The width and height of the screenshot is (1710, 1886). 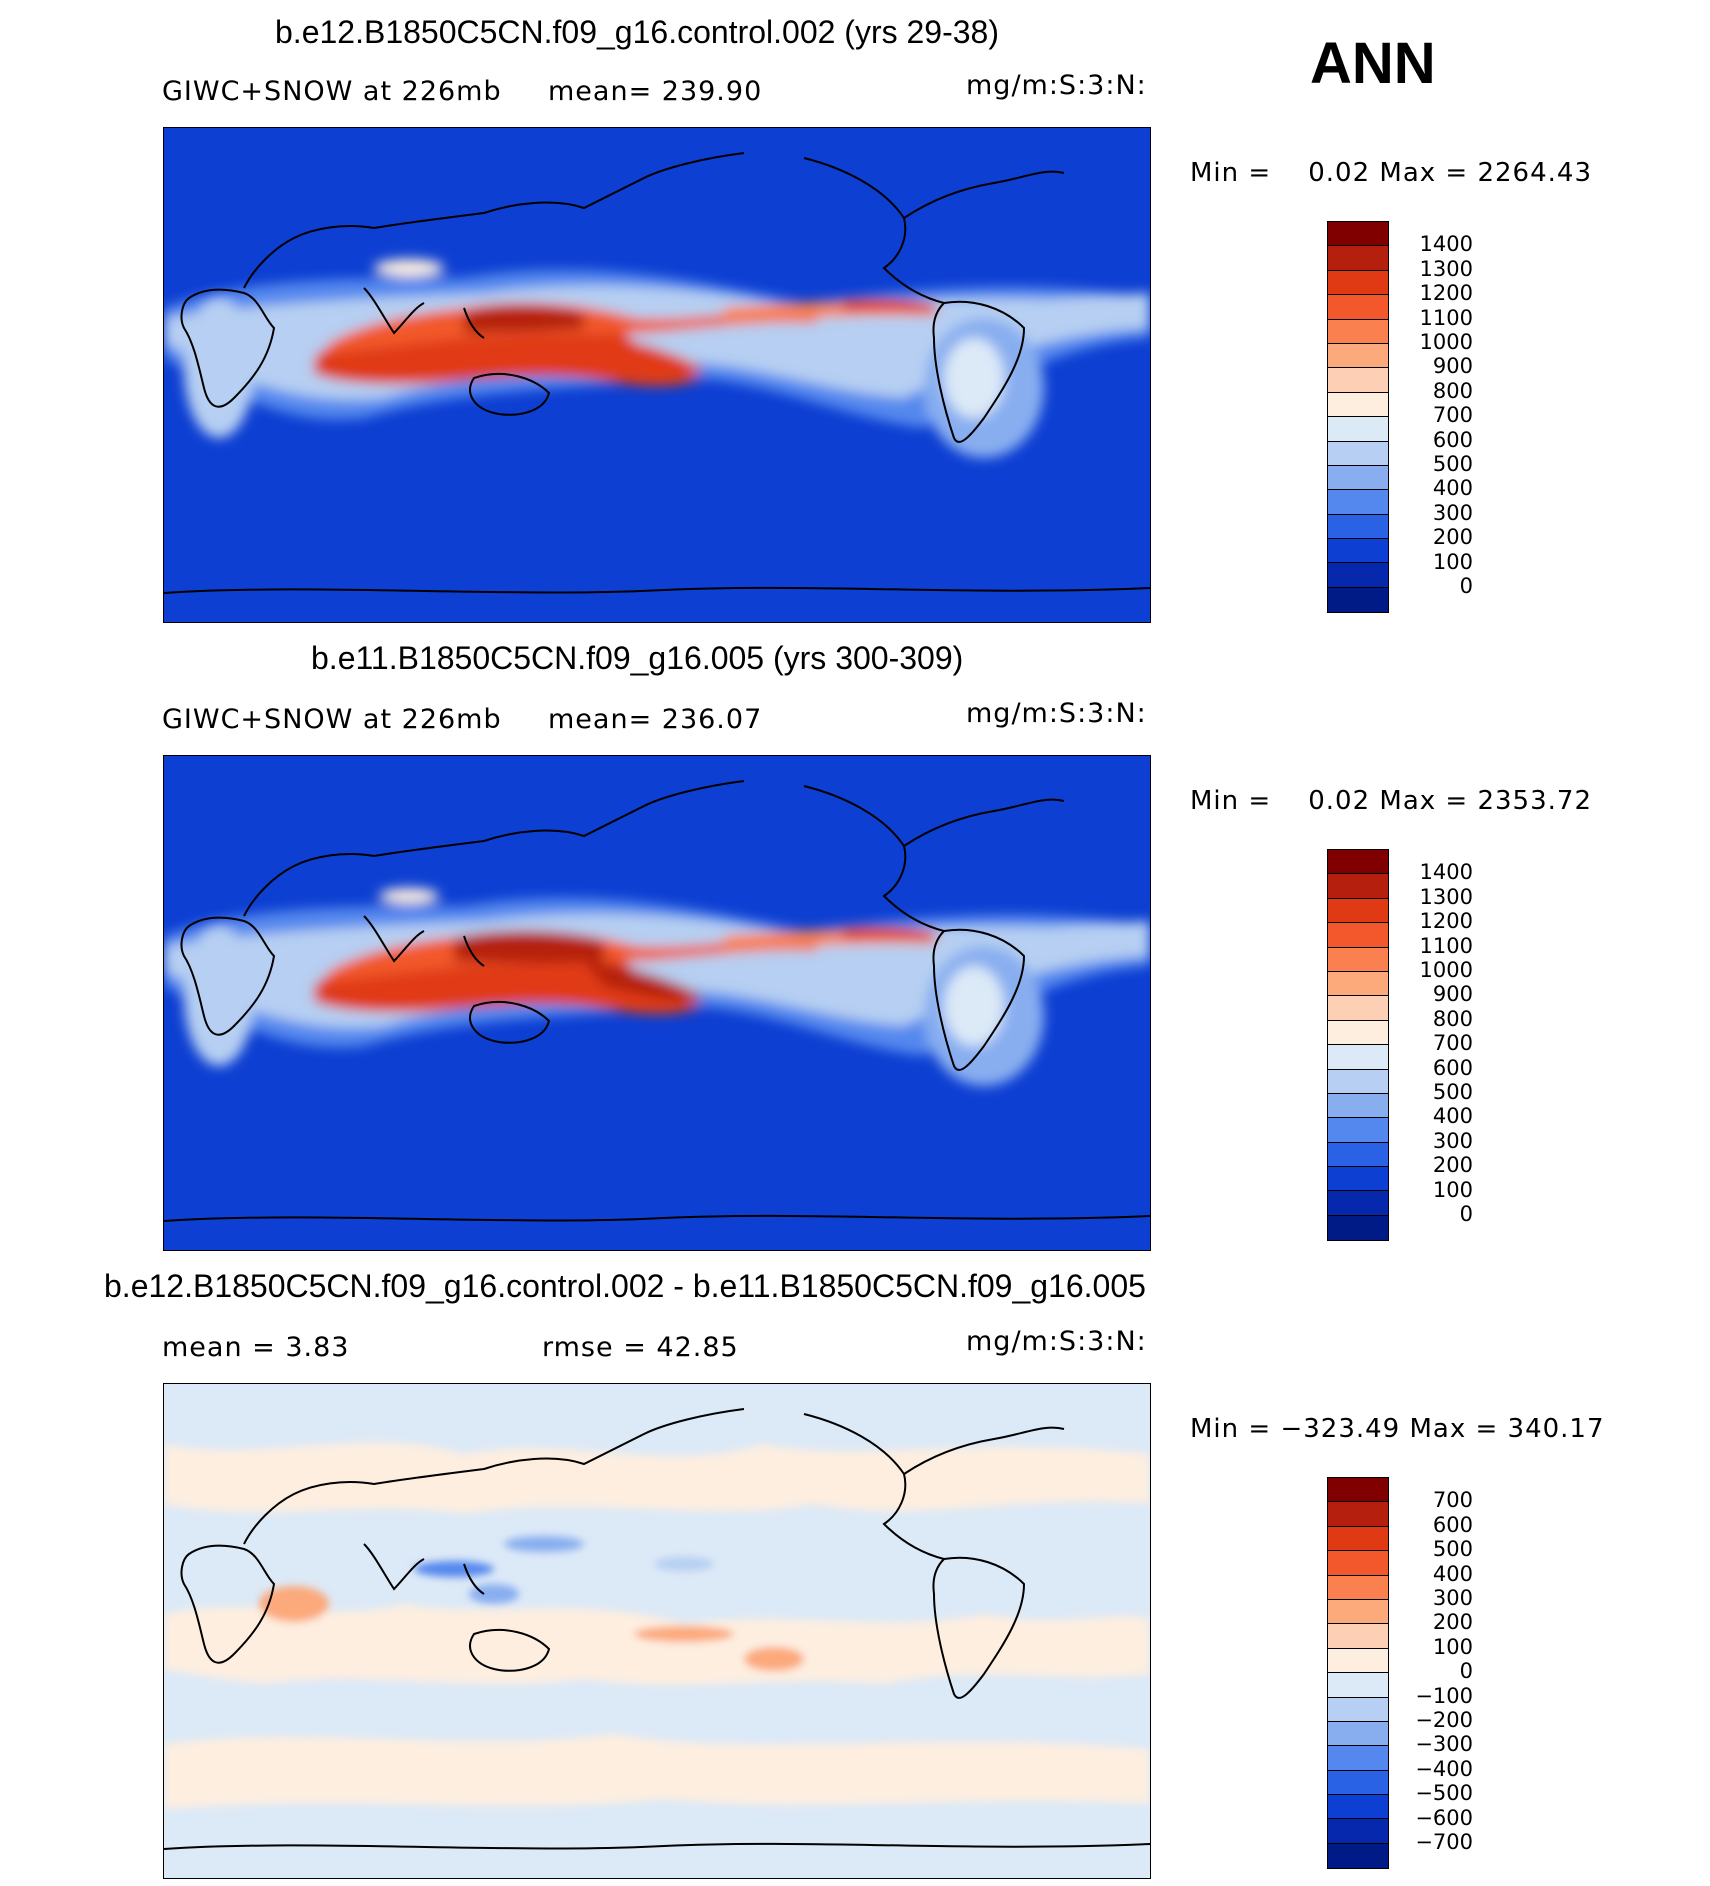 I want to click on panel-1-colorbar-box, so click(x=1358, y=417).